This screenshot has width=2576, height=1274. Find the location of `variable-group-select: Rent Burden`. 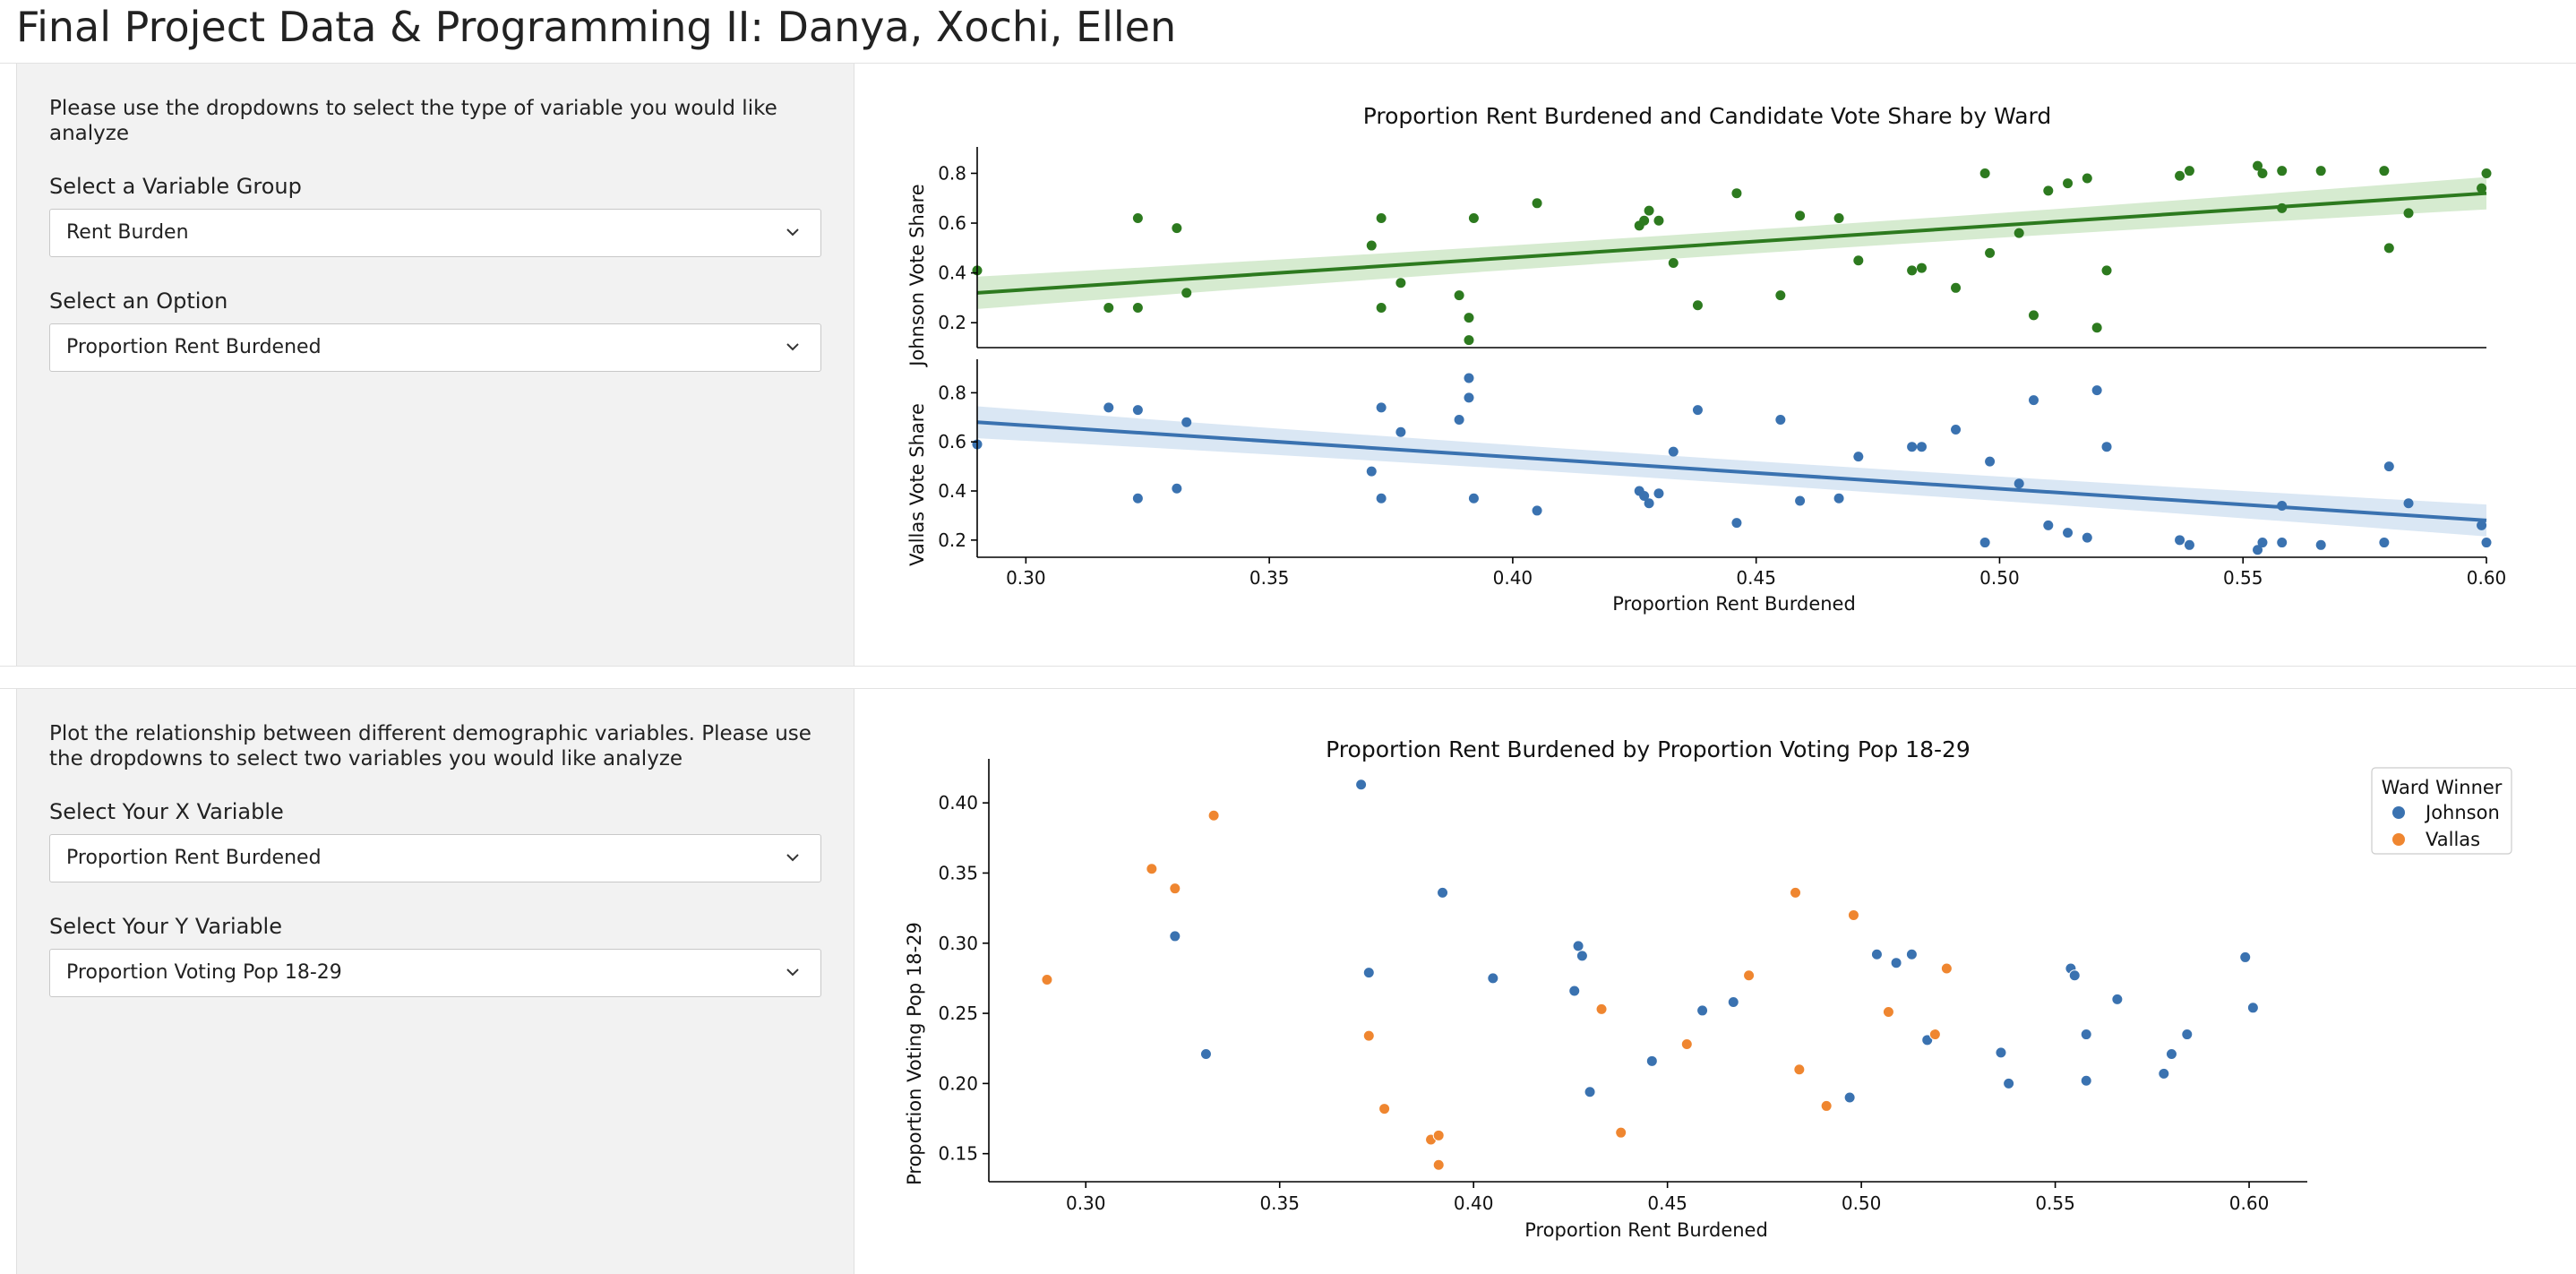

variable-group-select: Rent Burden is located at coordinates (435, 233).